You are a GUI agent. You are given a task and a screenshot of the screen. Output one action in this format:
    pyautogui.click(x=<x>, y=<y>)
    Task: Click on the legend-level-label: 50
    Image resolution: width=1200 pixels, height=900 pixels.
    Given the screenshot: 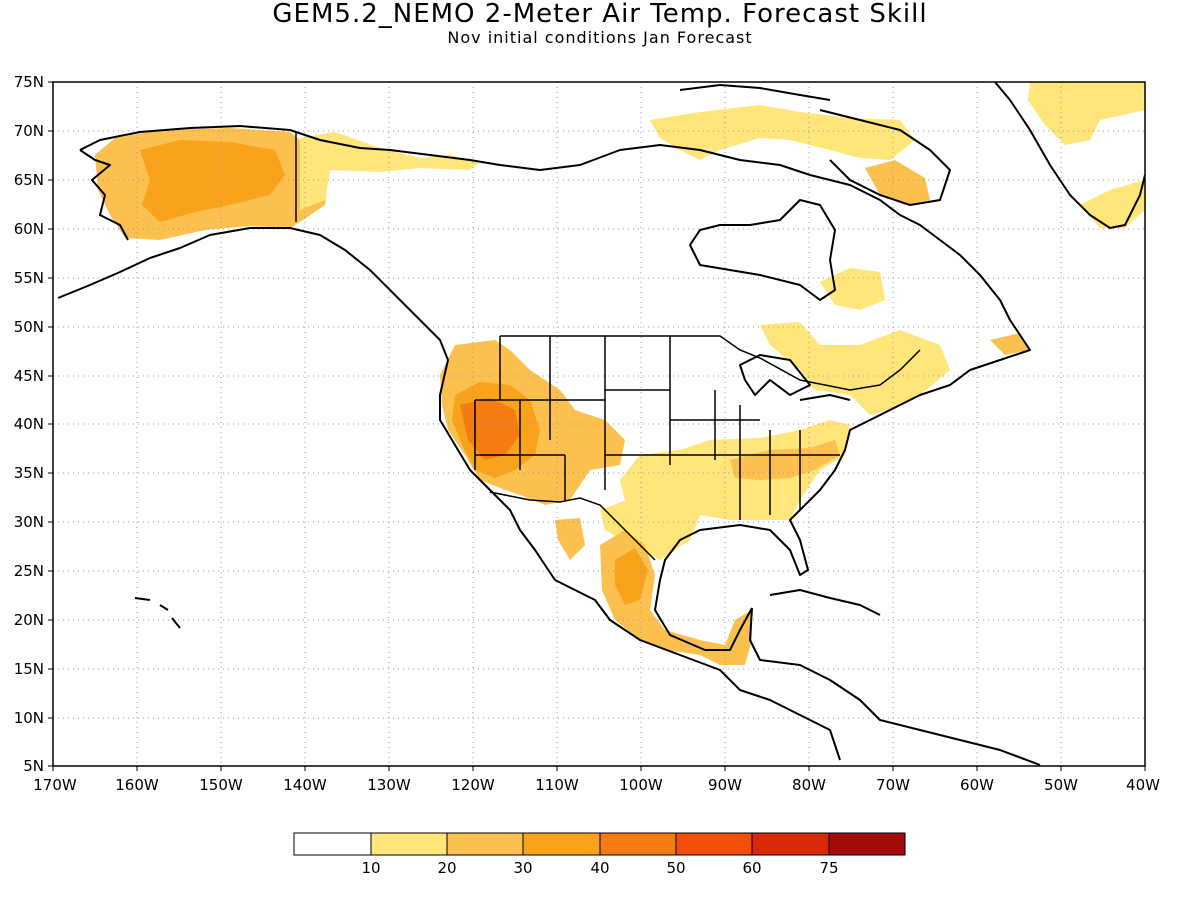 What is the action you would take?
    pyautogui.click(x=675, y=868)
    